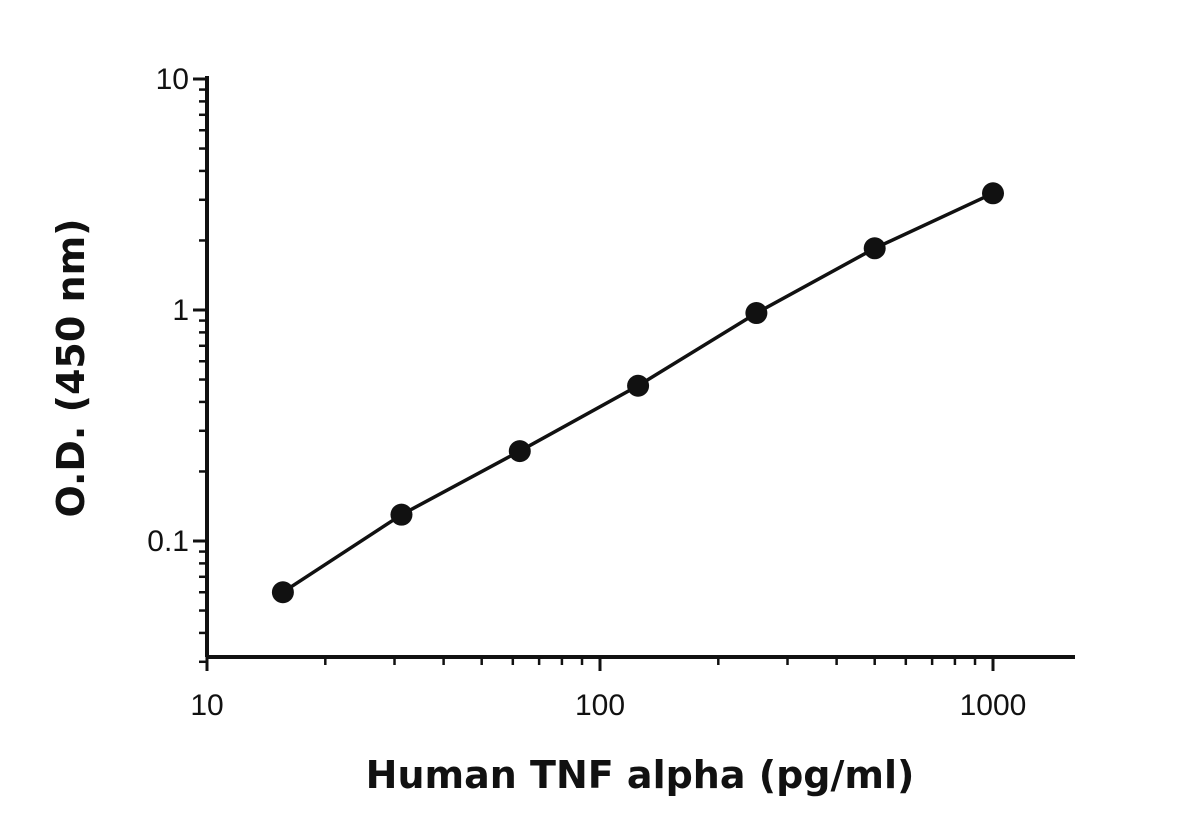  I want to click on y-axis-title: O.D. (450 nm), so click(71, 367).